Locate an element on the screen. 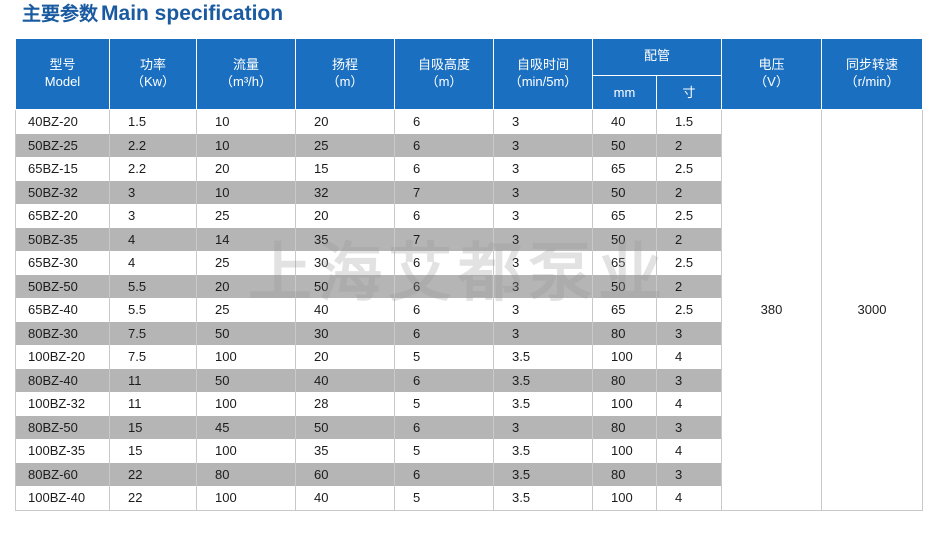  table-row: 50BZ-35 4 14 35 7 3 50 2 is located at coordinates (469, 239).